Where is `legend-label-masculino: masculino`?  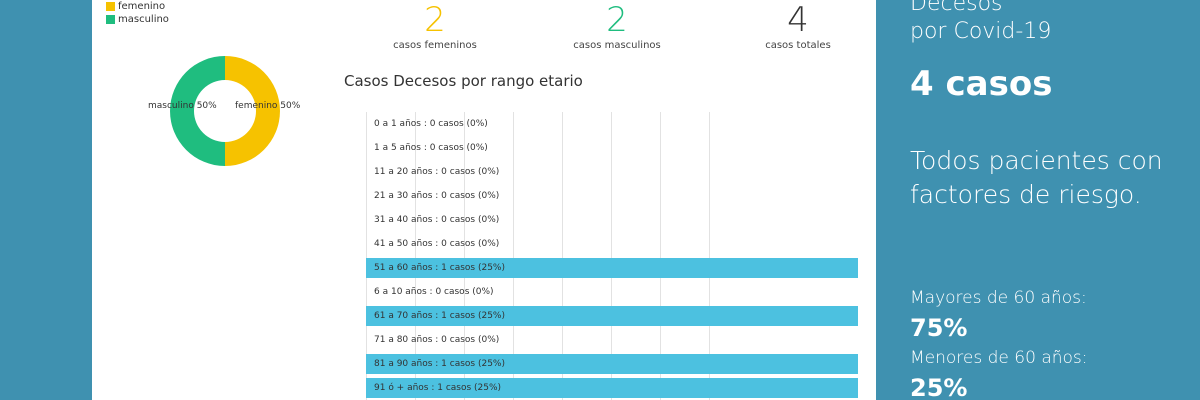 legend-label-masculino: masculino is located at coordinates (143, 19).